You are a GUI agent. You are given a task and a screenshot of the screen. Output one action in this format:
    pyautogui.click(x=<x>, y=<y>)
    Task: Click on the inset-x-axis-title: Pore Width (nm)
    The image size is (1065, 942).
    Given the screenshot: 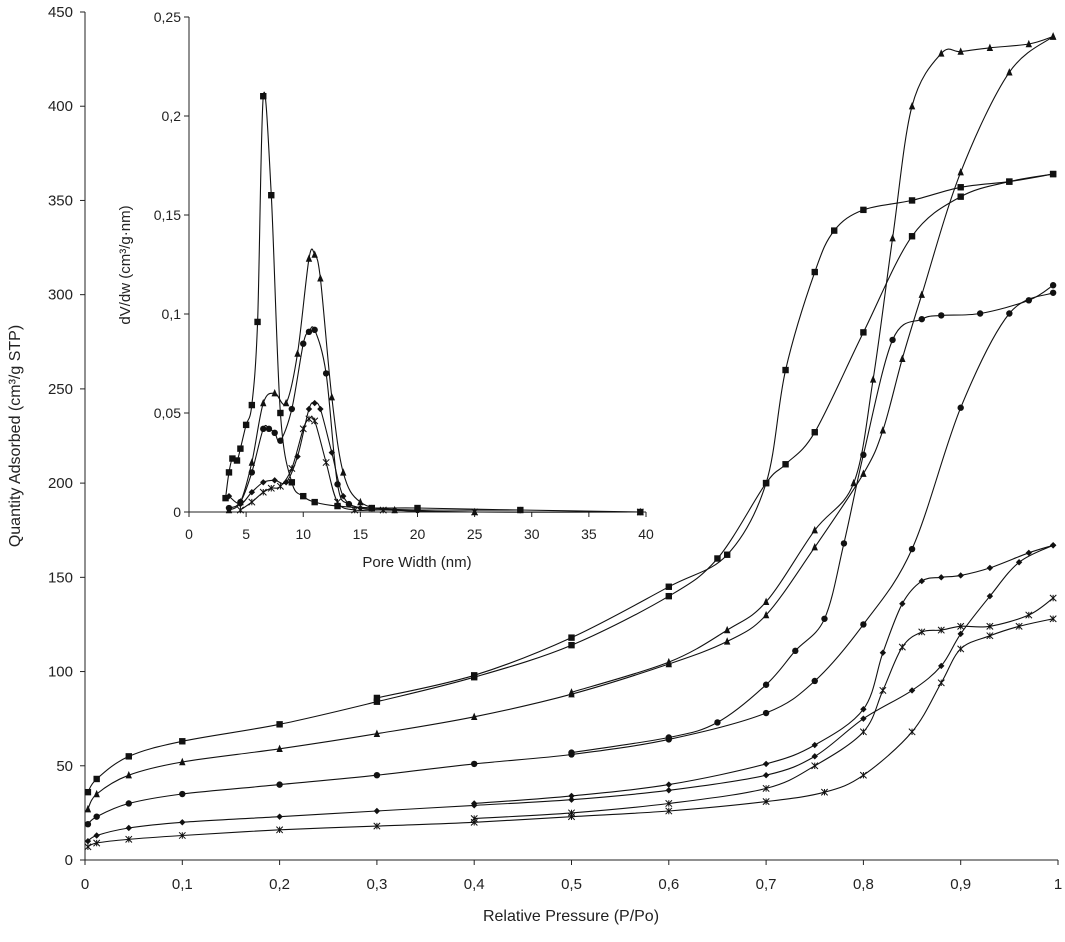 What is the action you would take?
    pyautogui.click(x=416, y=562)
    